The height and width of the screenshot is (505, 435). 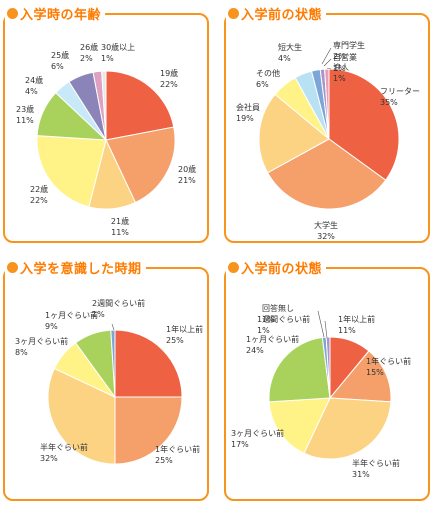 I want to click on slice-label-0-30歳以上: 30歳以上 1%, so click(x=118, y=52).